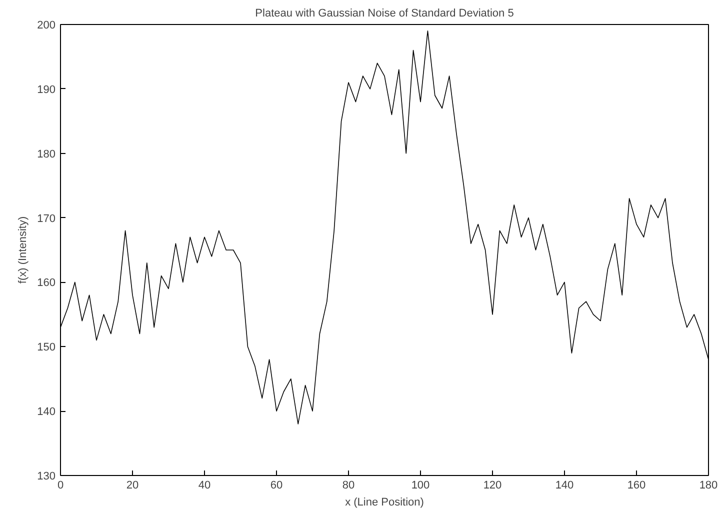 This screenshot has height=511, width=720. What do you see at coordinates (46, 26) in the screenshot?
I see `y-tick-label: 200` at bounding box center [46, 26].